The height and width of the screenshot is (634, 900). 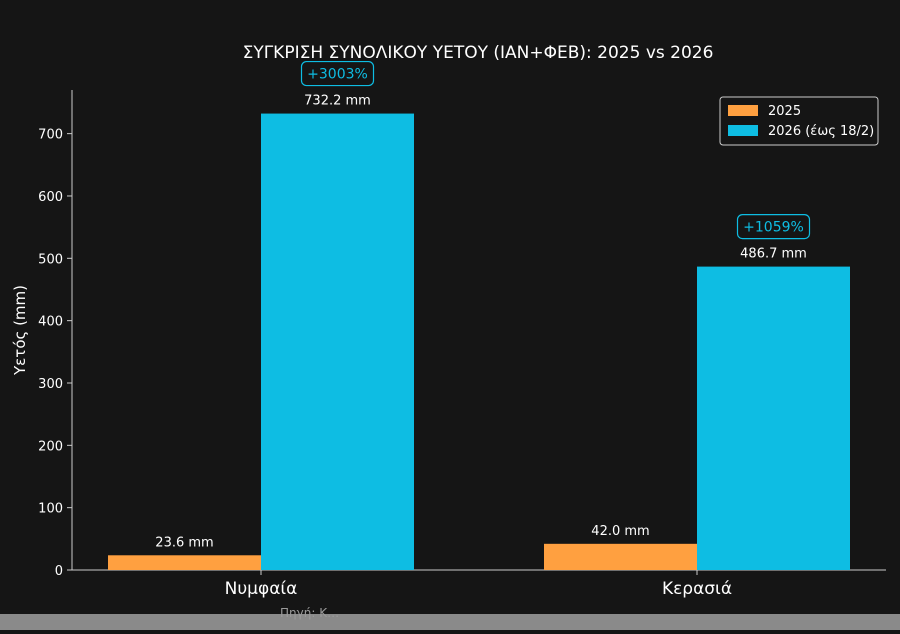 What do you see at coordinates (20, 330) in the screenshot?
I see `y-axis-label: Υετός (mm)` at bounding box center [20, 330].